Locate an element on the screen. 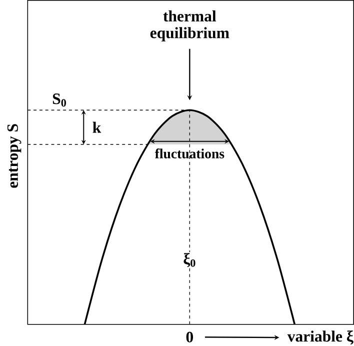 The height and width of the screenshot is (346, 354). ref-line-label: S$_{0}$ is located at coordinates (59, 100).